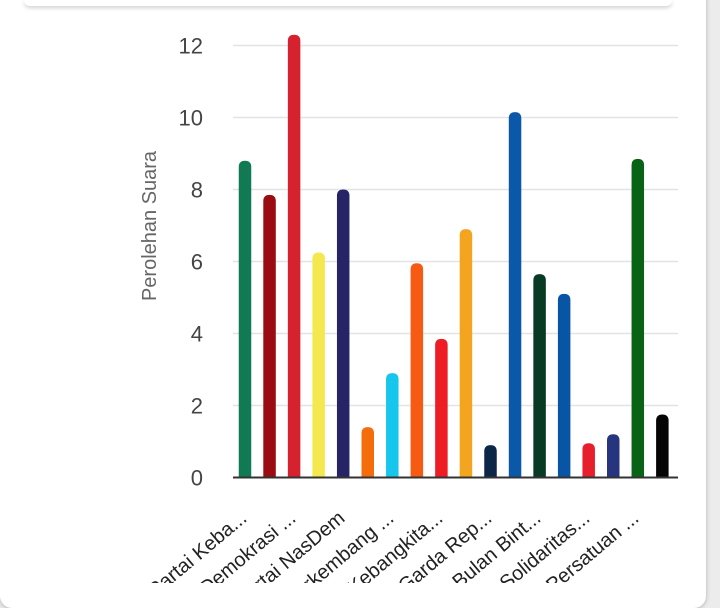 The image size is (720, 608). I want to click on y-tick-label: 12, so click(191, 46).